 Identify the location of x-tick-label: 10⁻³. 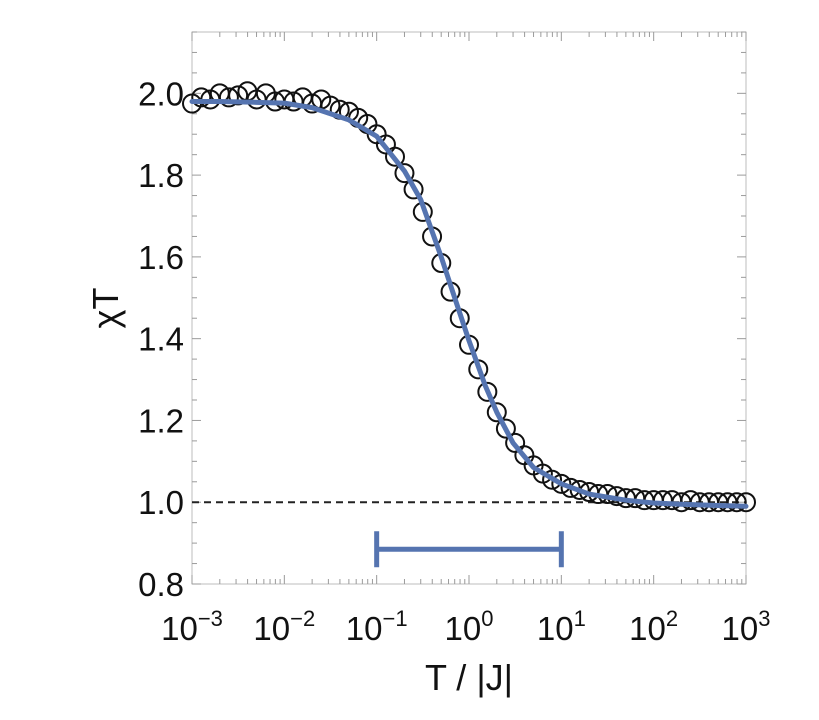
(192, 626).